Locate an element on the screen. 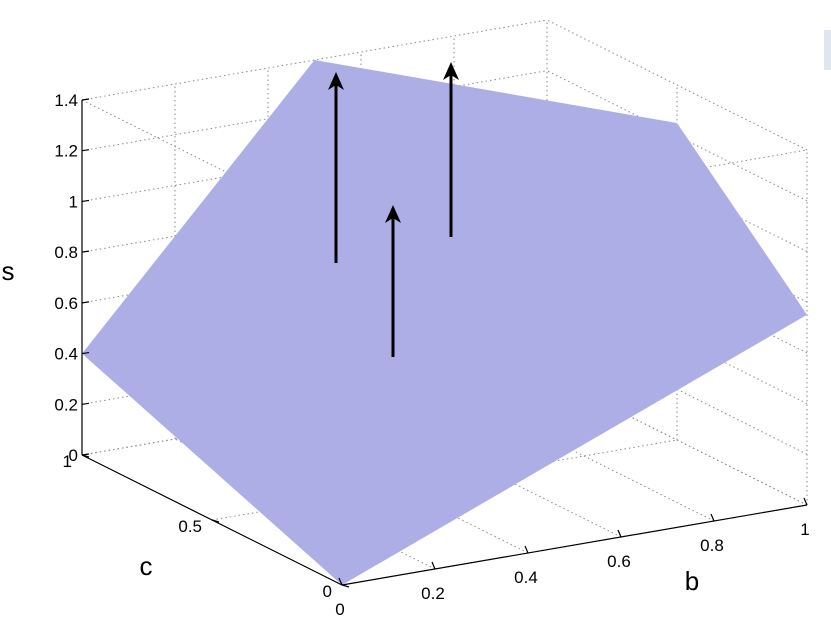  s-tick-label: 1.4 is located at coordinates (66, 100).